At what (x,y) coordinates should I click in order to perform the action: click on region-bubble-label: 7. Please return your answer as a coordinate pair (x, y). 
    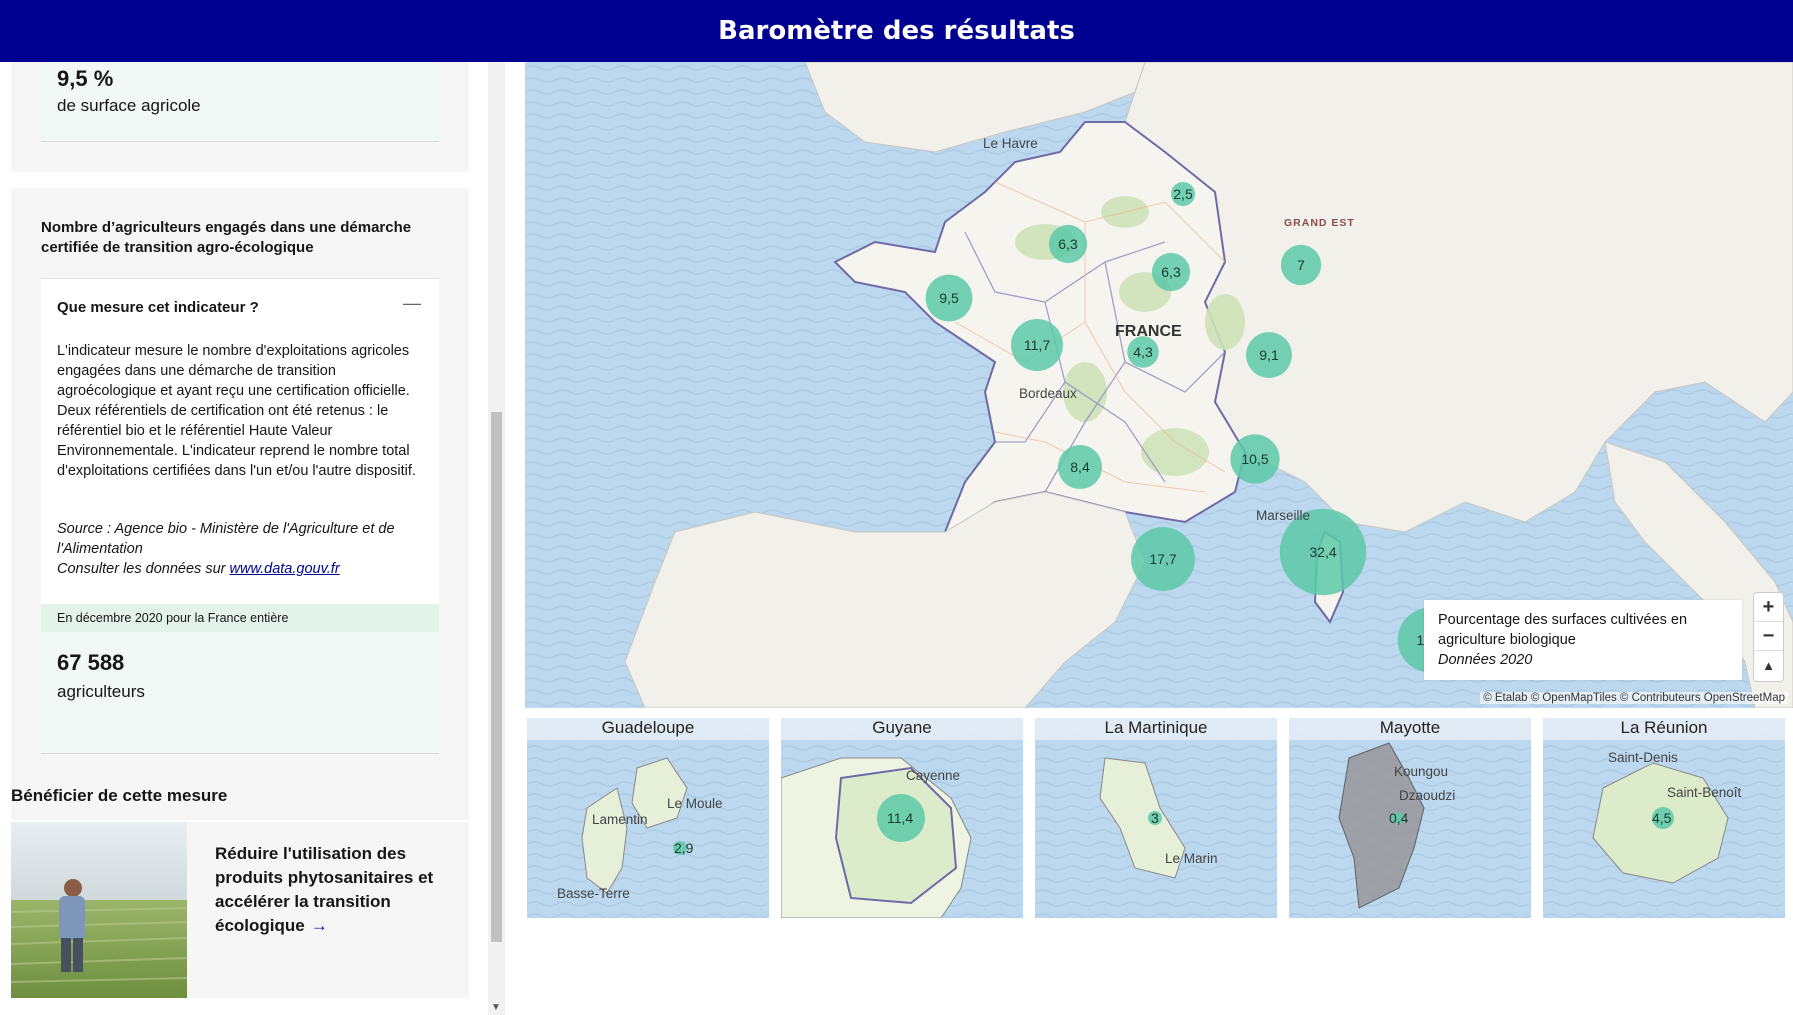
    Looking at the image, I should click on (1301, 265).